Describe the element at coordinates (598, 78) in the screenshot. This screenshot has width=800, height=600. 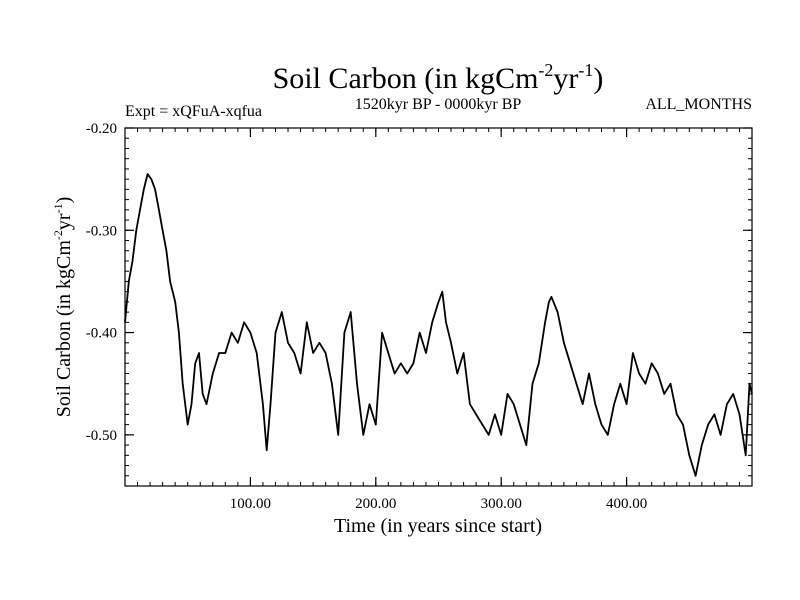
I see `chart-title-close: )` at that location.